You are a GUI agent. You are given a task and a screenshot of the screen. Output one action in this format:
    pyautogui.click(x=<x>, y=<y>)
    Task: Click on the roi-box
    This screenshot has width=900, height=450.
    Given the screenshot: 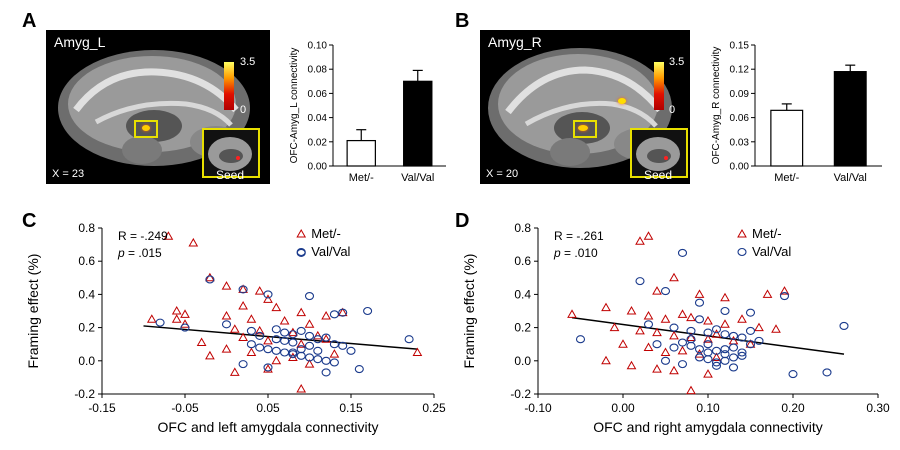 What is the action you would take?
    pyautogui.click(x=146, y=129)
    